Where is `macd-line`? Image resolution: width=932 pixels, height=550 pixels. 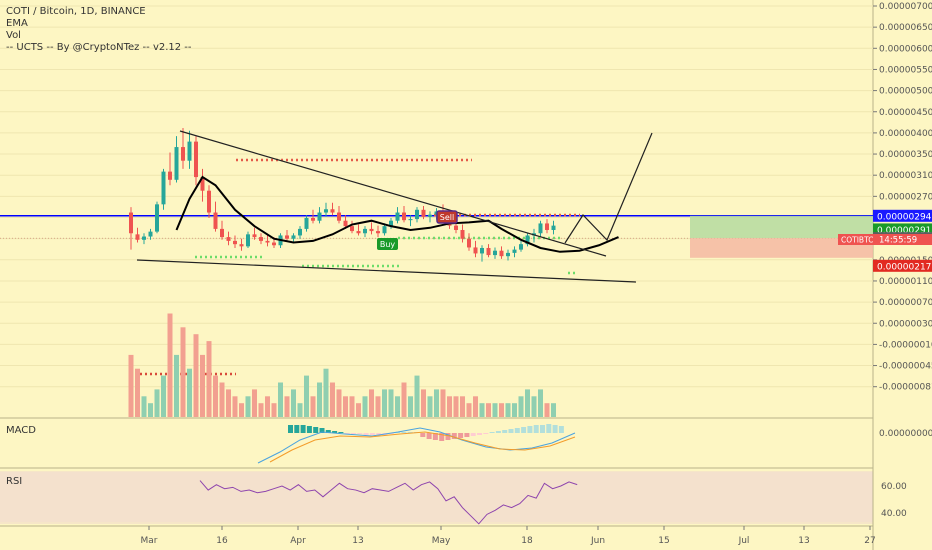
macd-line is located at coordinates (416, 445).